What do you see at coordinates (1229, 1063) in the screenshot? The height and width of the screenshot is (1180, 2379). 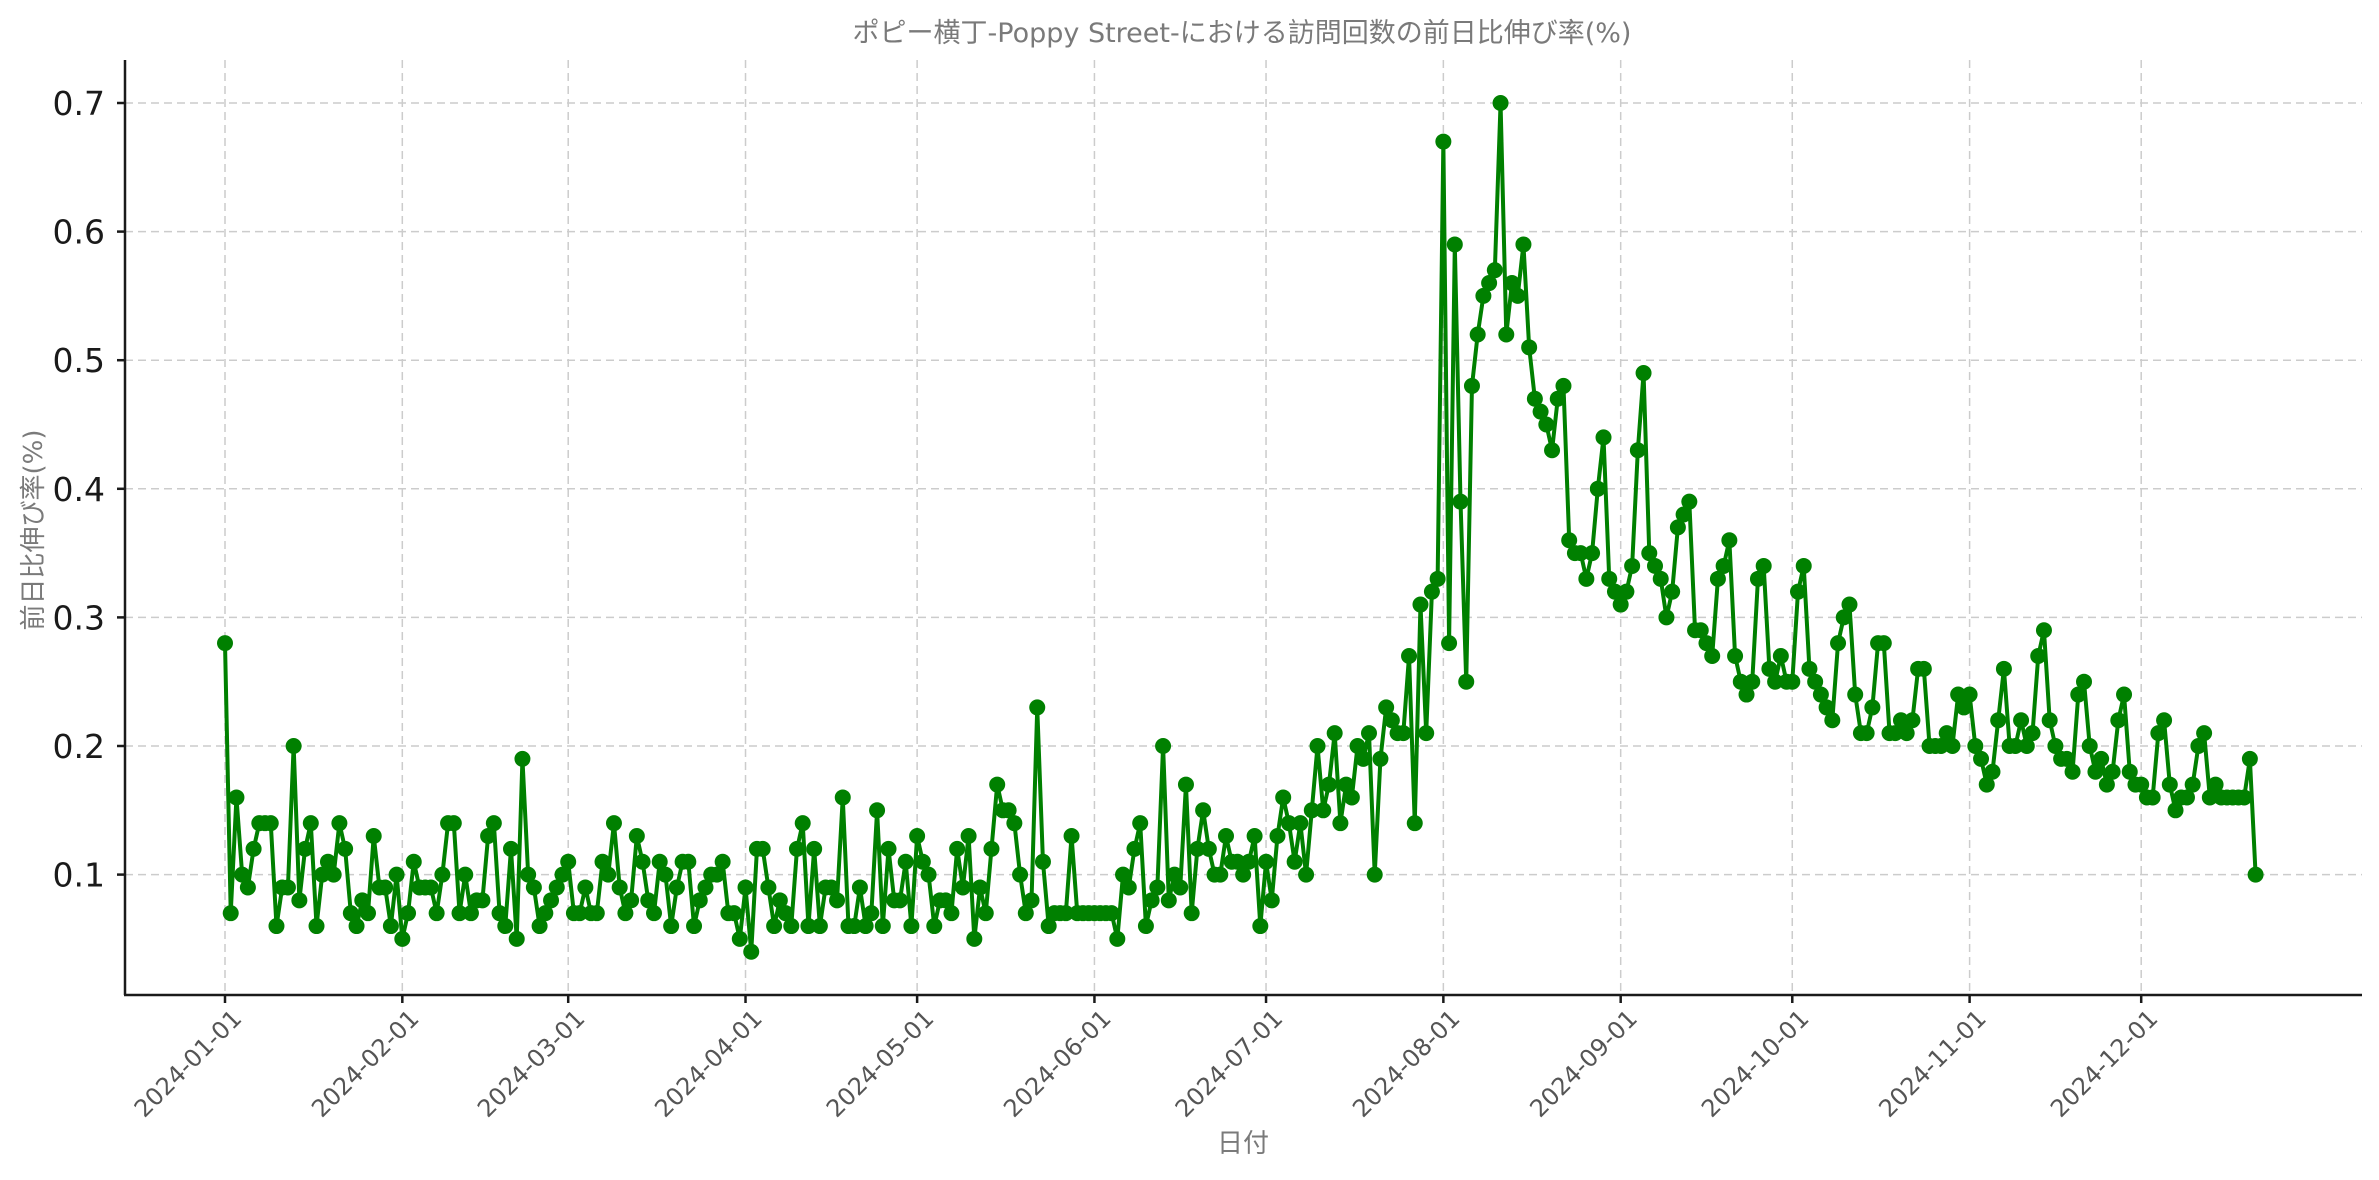 I see `x-tick-label: 2024-07-01` at bounding box center [1229, 1063].